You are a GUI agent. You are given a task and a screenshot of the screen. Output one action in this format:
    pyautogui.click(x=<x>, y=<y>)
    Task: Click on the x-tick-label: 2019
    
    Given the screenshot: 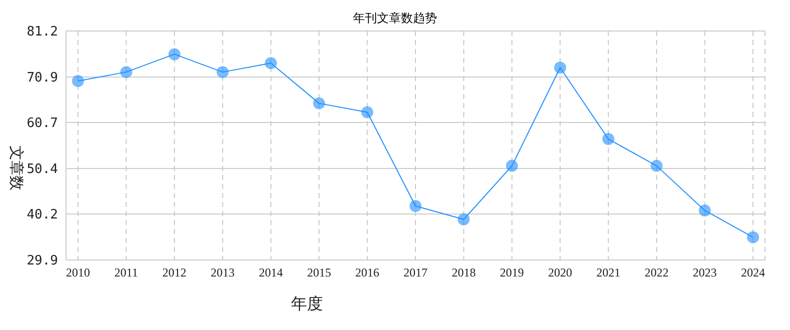 What is the action you would take?
    pyautogui.click(x=512, y=273)
    